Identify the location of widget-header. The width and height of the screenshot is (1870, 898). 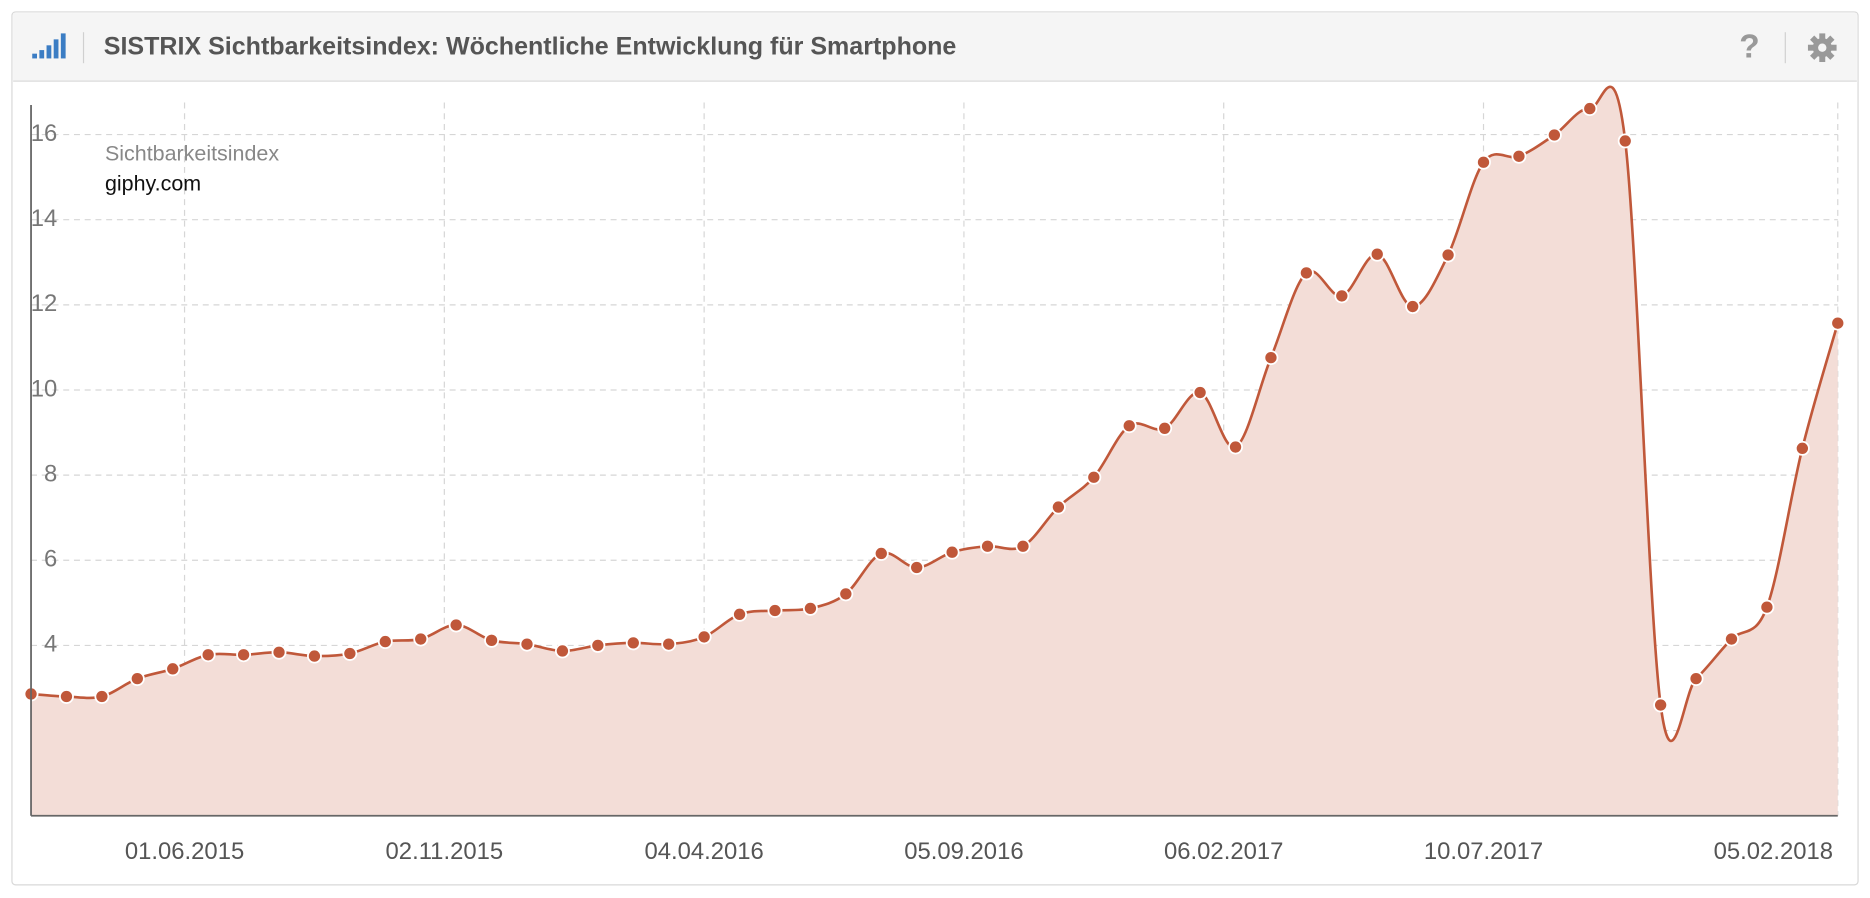
(935, 47).